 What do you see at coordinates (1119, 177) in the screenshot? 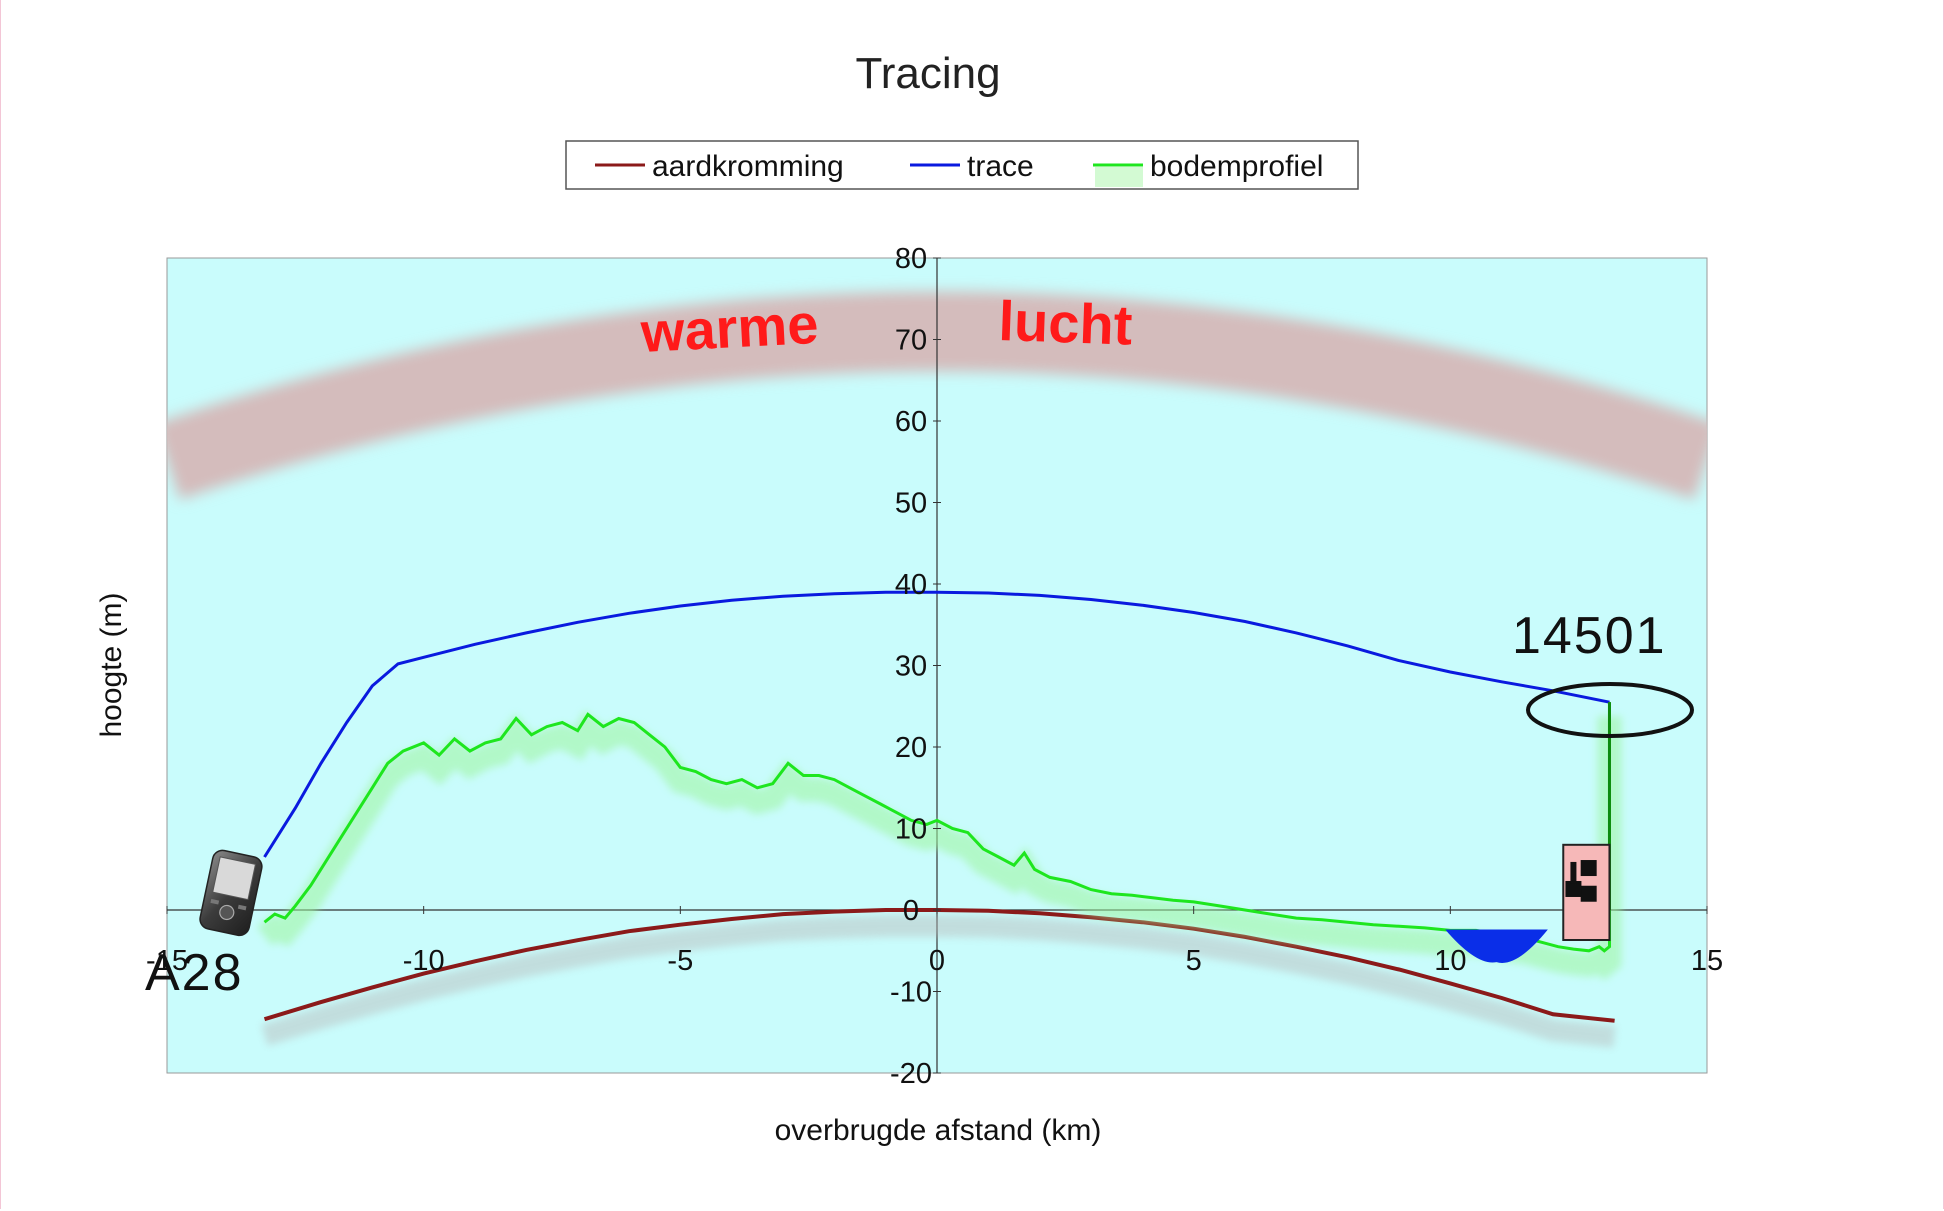
I see `legend-swatch-bodemprofiel-shadow` at bounding box center [1119, 177].